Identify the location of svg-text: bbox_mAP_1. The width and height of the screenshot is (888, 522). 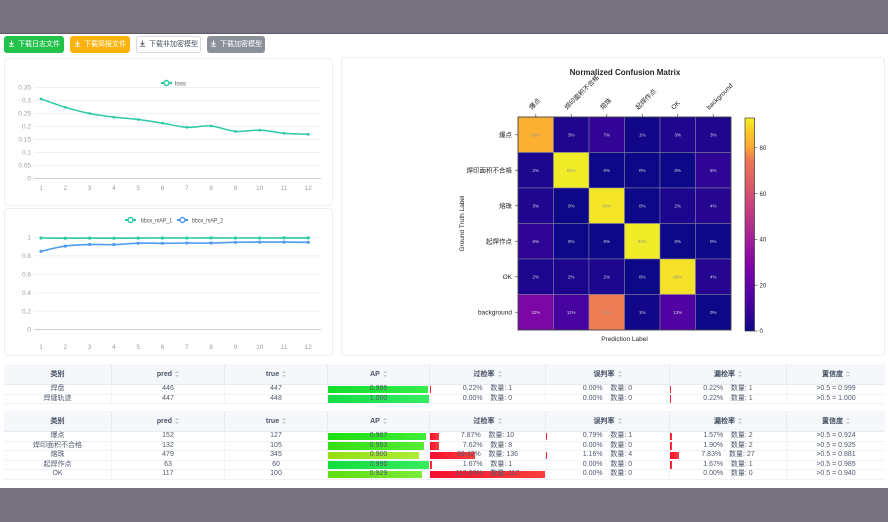
(156, 220).